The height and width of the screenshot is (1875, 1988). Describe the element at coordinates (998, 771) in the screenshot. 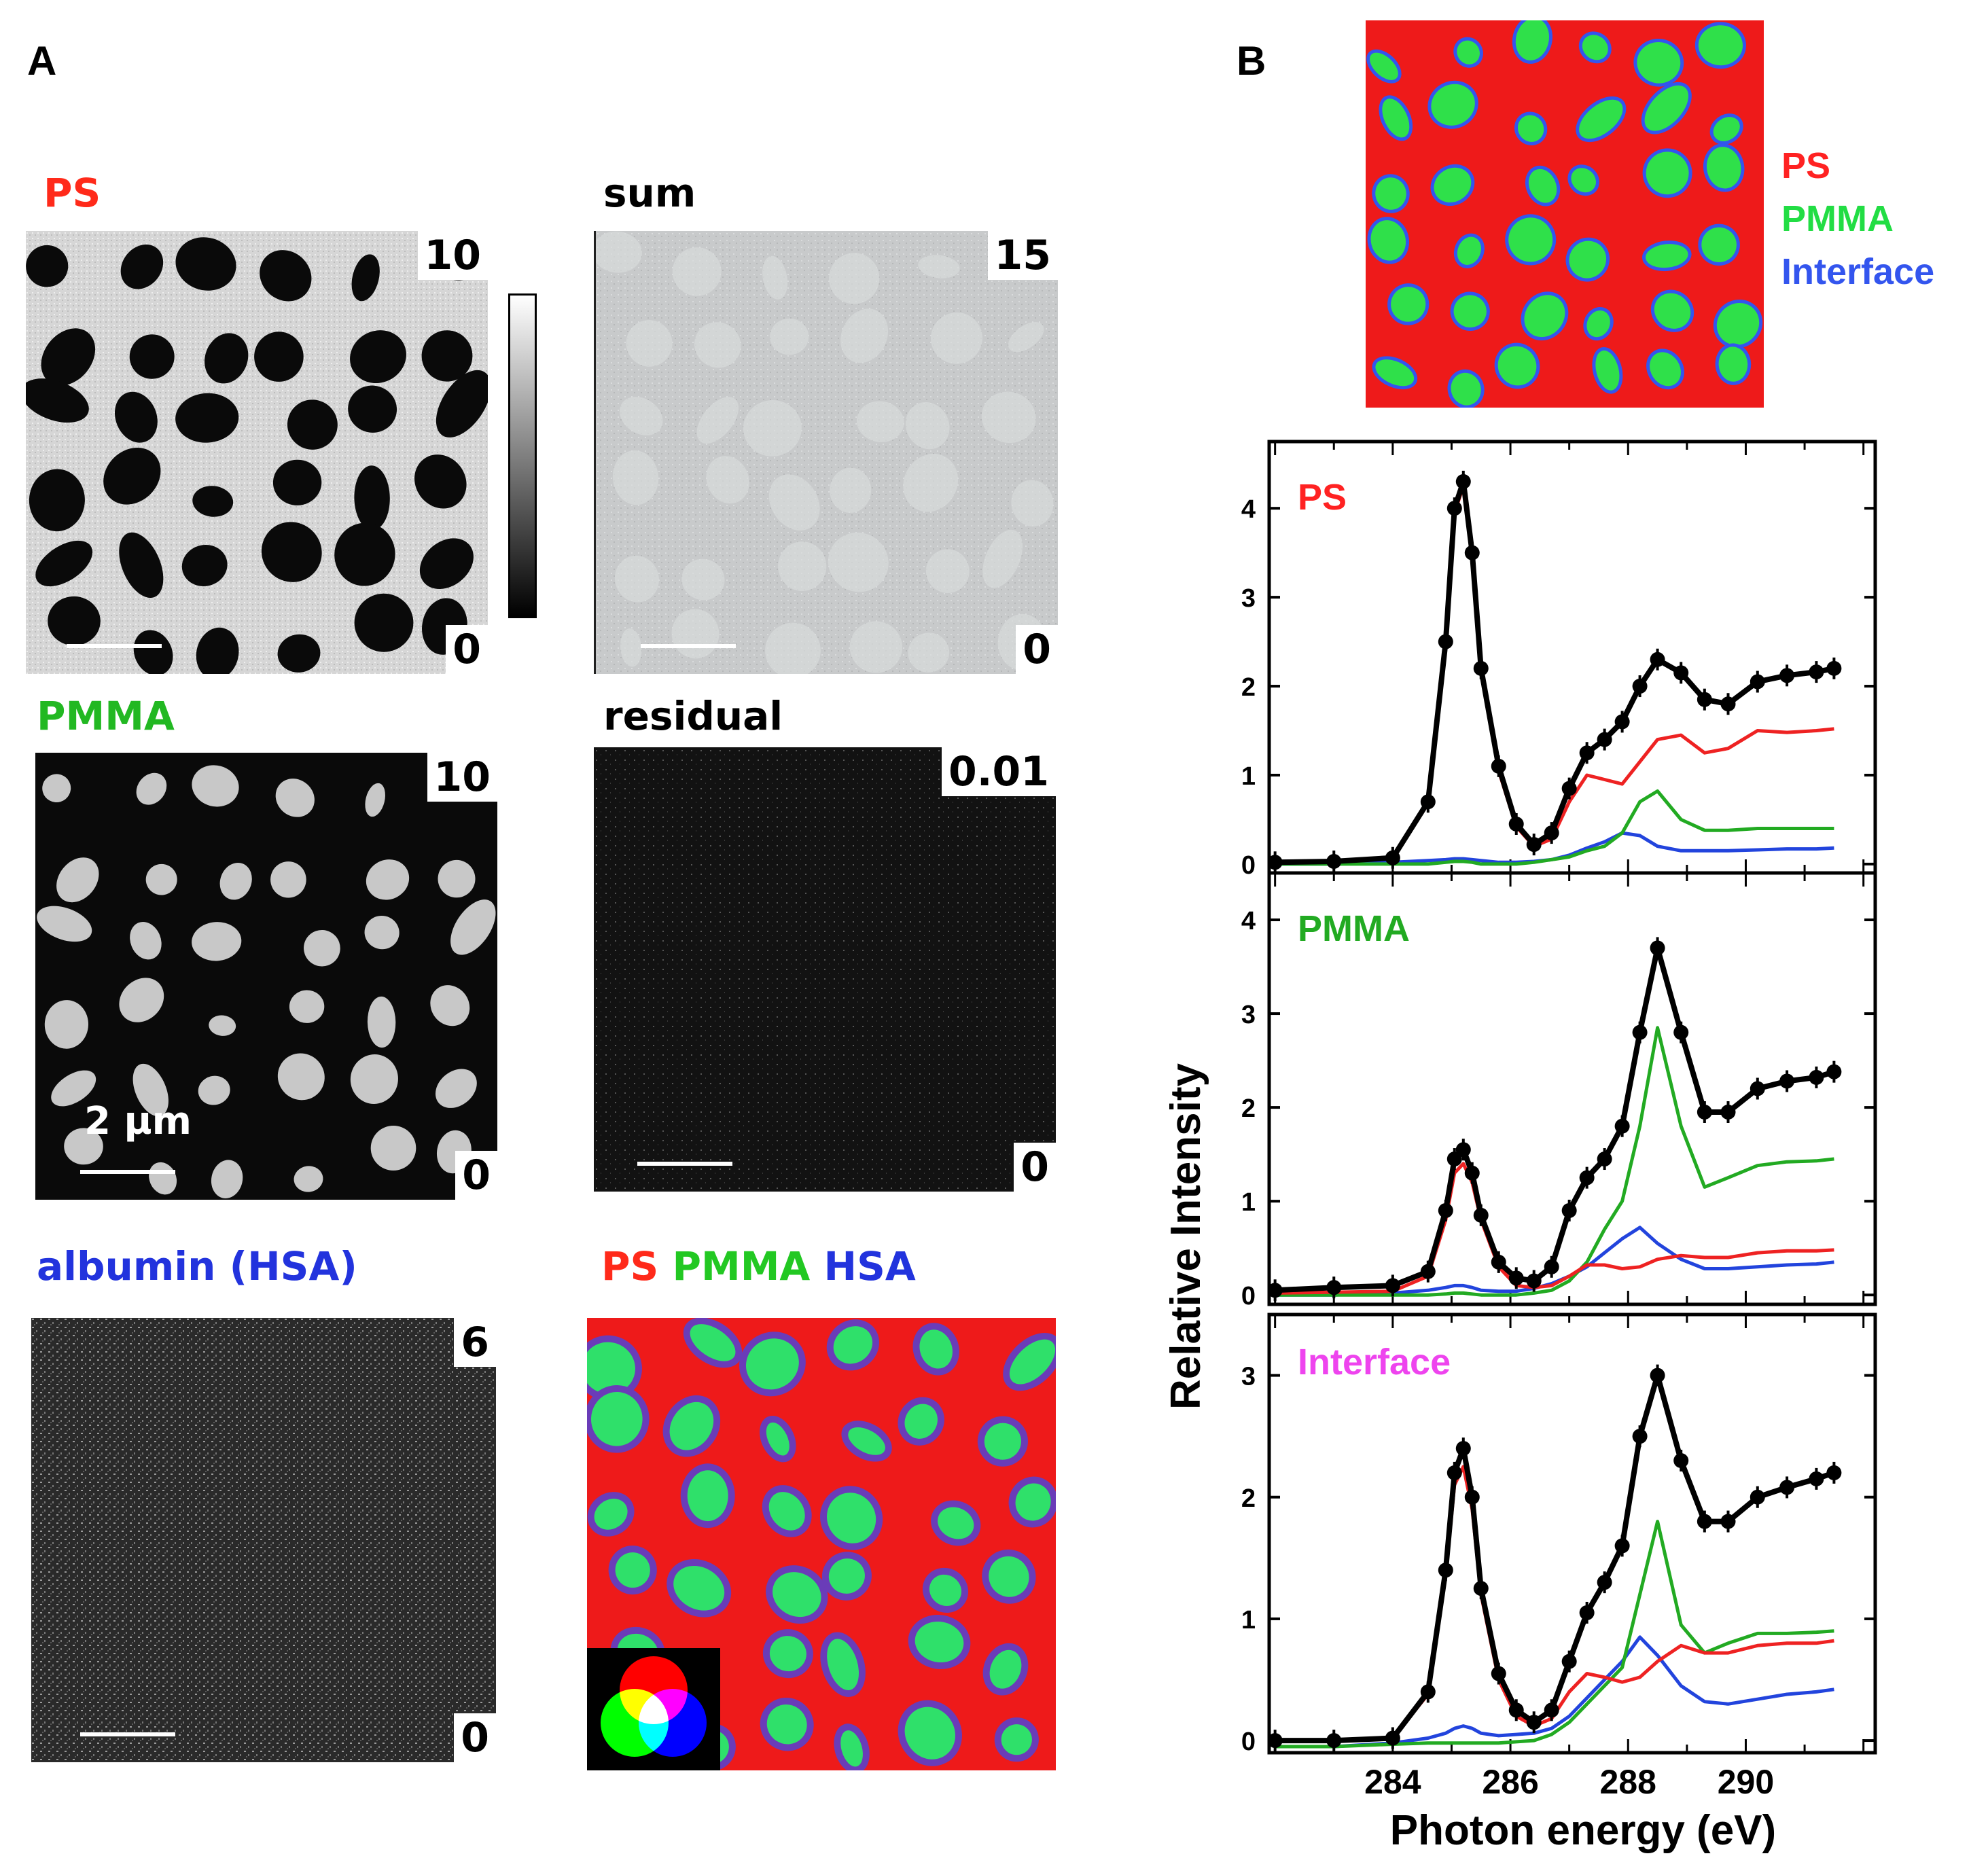

I see `residual-max-value: 0.01` at that location.